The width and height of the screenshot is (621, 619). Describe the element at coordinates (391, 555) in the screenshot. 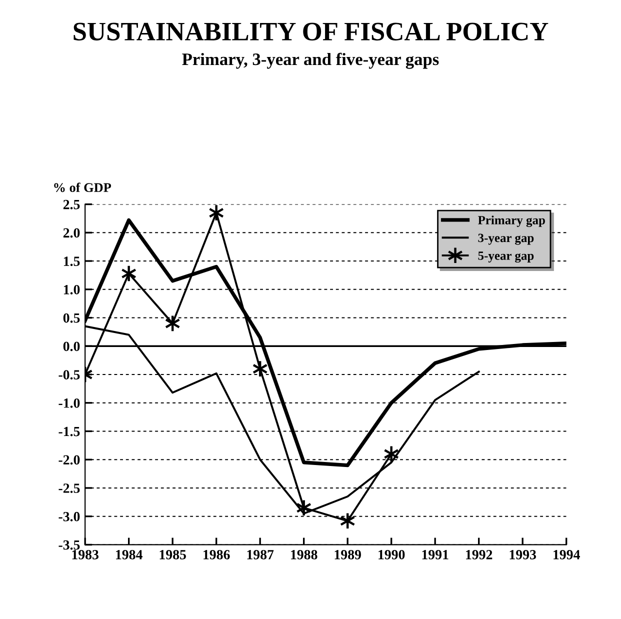

I see `x-tick-label: 1990` at that location.